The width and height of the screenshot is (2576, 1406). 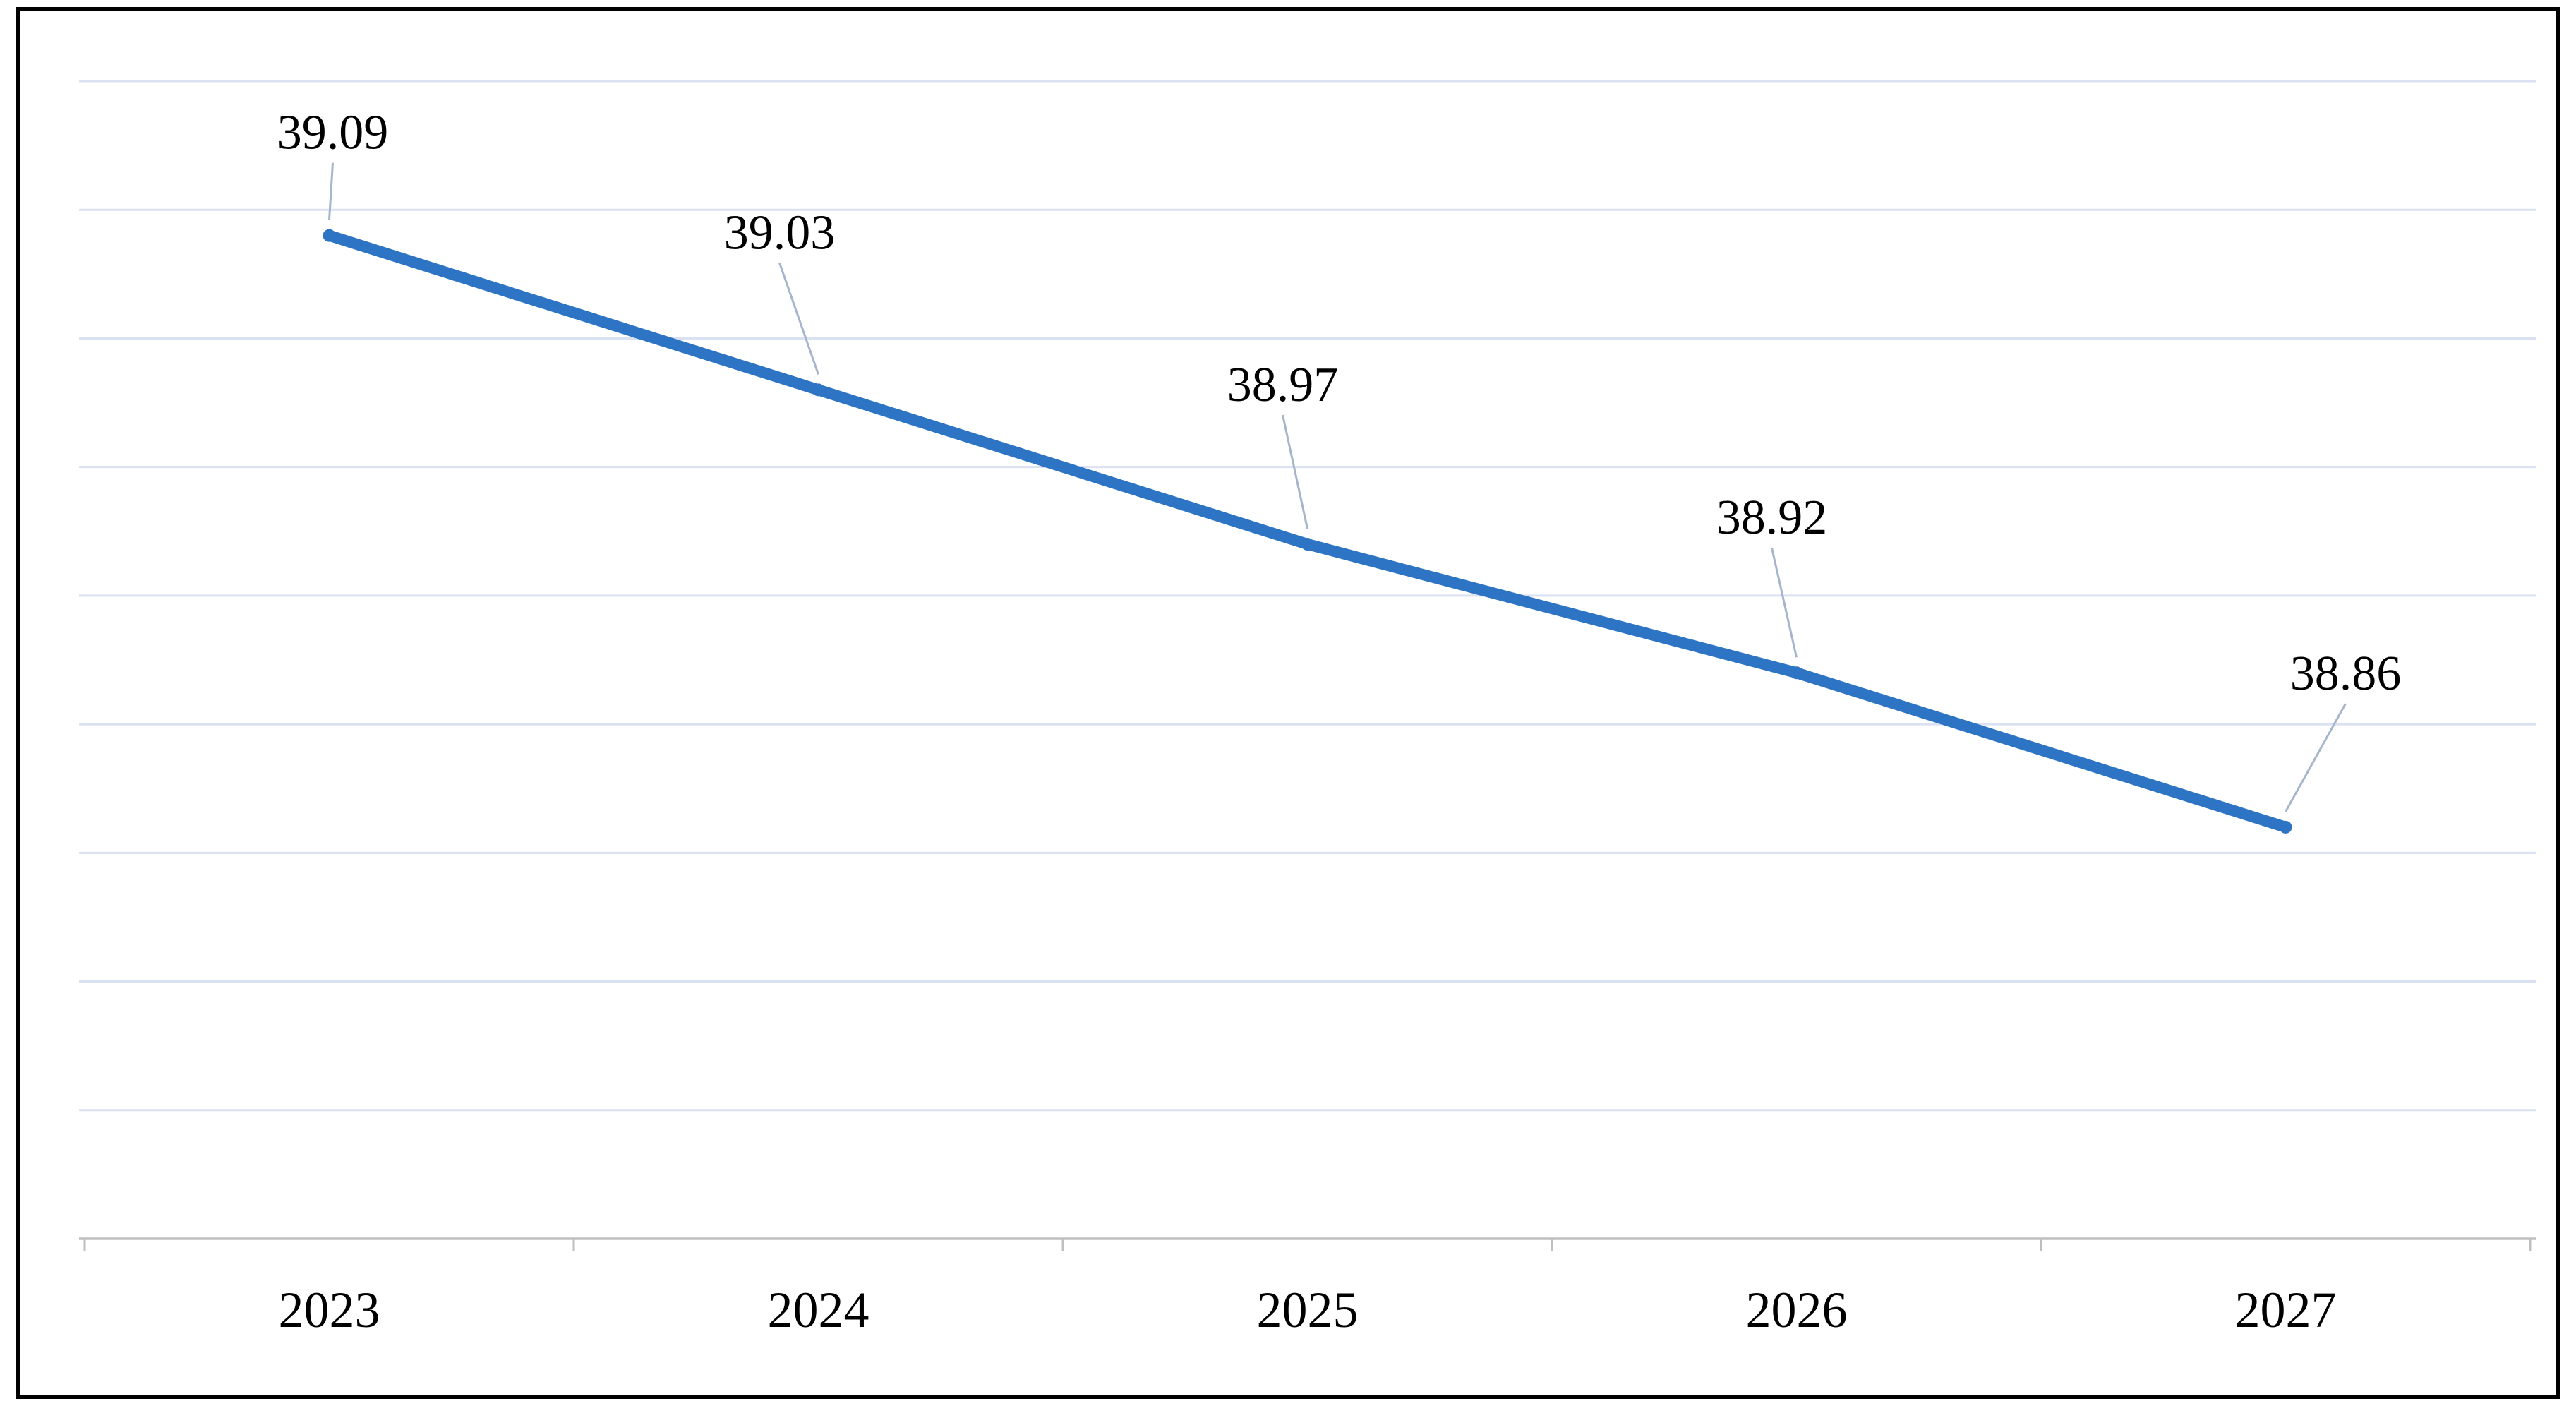 What do you see at coordinates (1797, 1310) in the screenshot?
I see `x-axis-label: 2026` at bounding box center [1797, 1310].